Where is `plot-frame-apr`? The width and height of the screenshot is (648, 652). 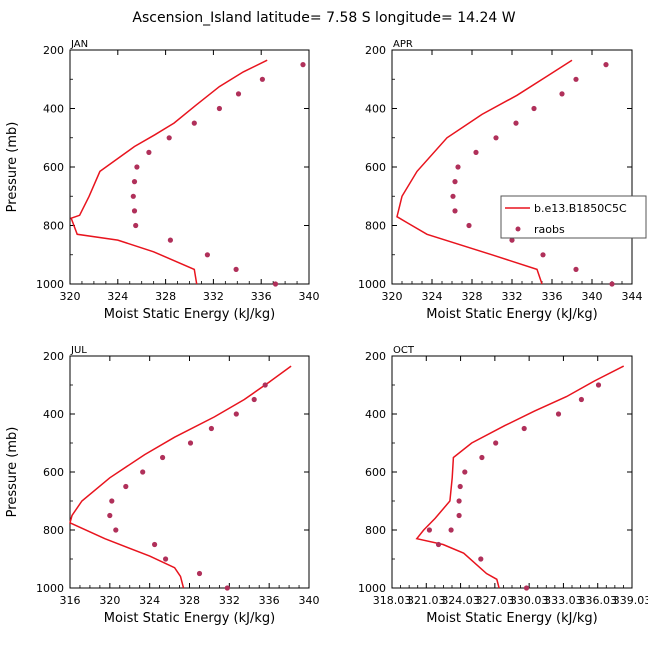 plot-frame-apr is located at coordinates (512, 167).